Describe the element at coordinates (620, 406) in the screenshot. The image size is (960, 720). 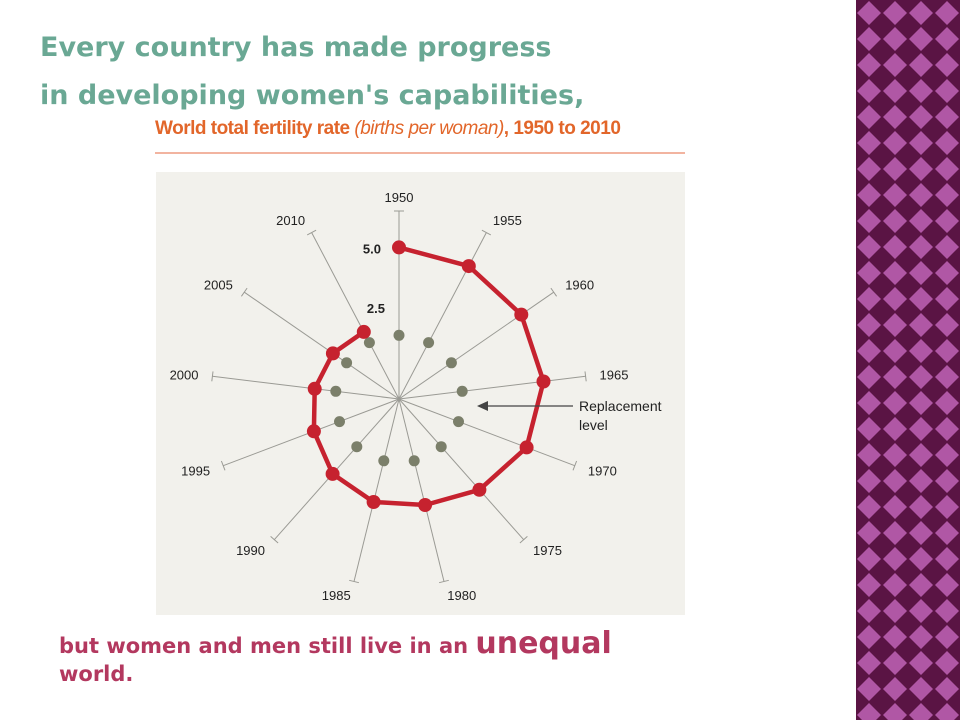
I see `annotation-replacement: Replacement` at that location.